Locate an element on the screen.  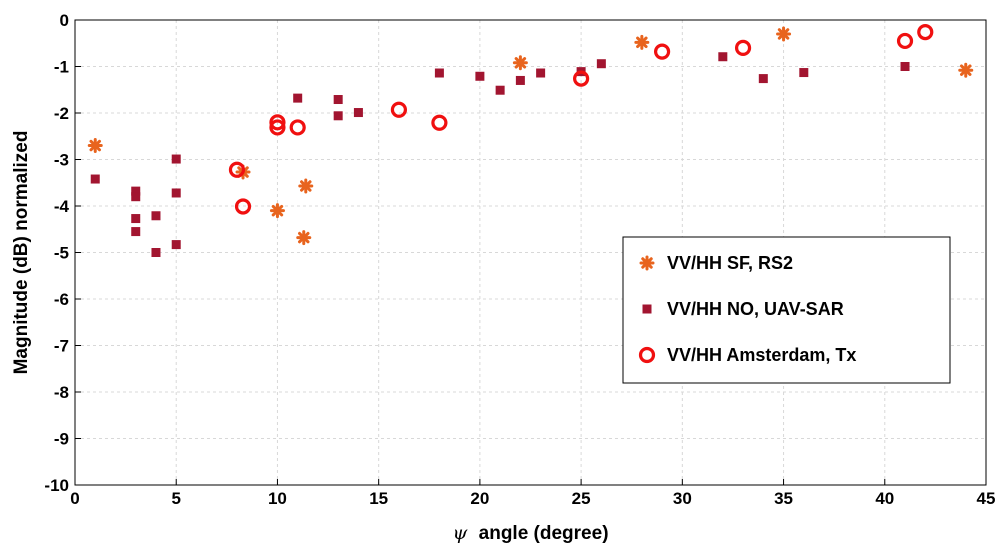
legend-box is located at coordinates (786, 310).